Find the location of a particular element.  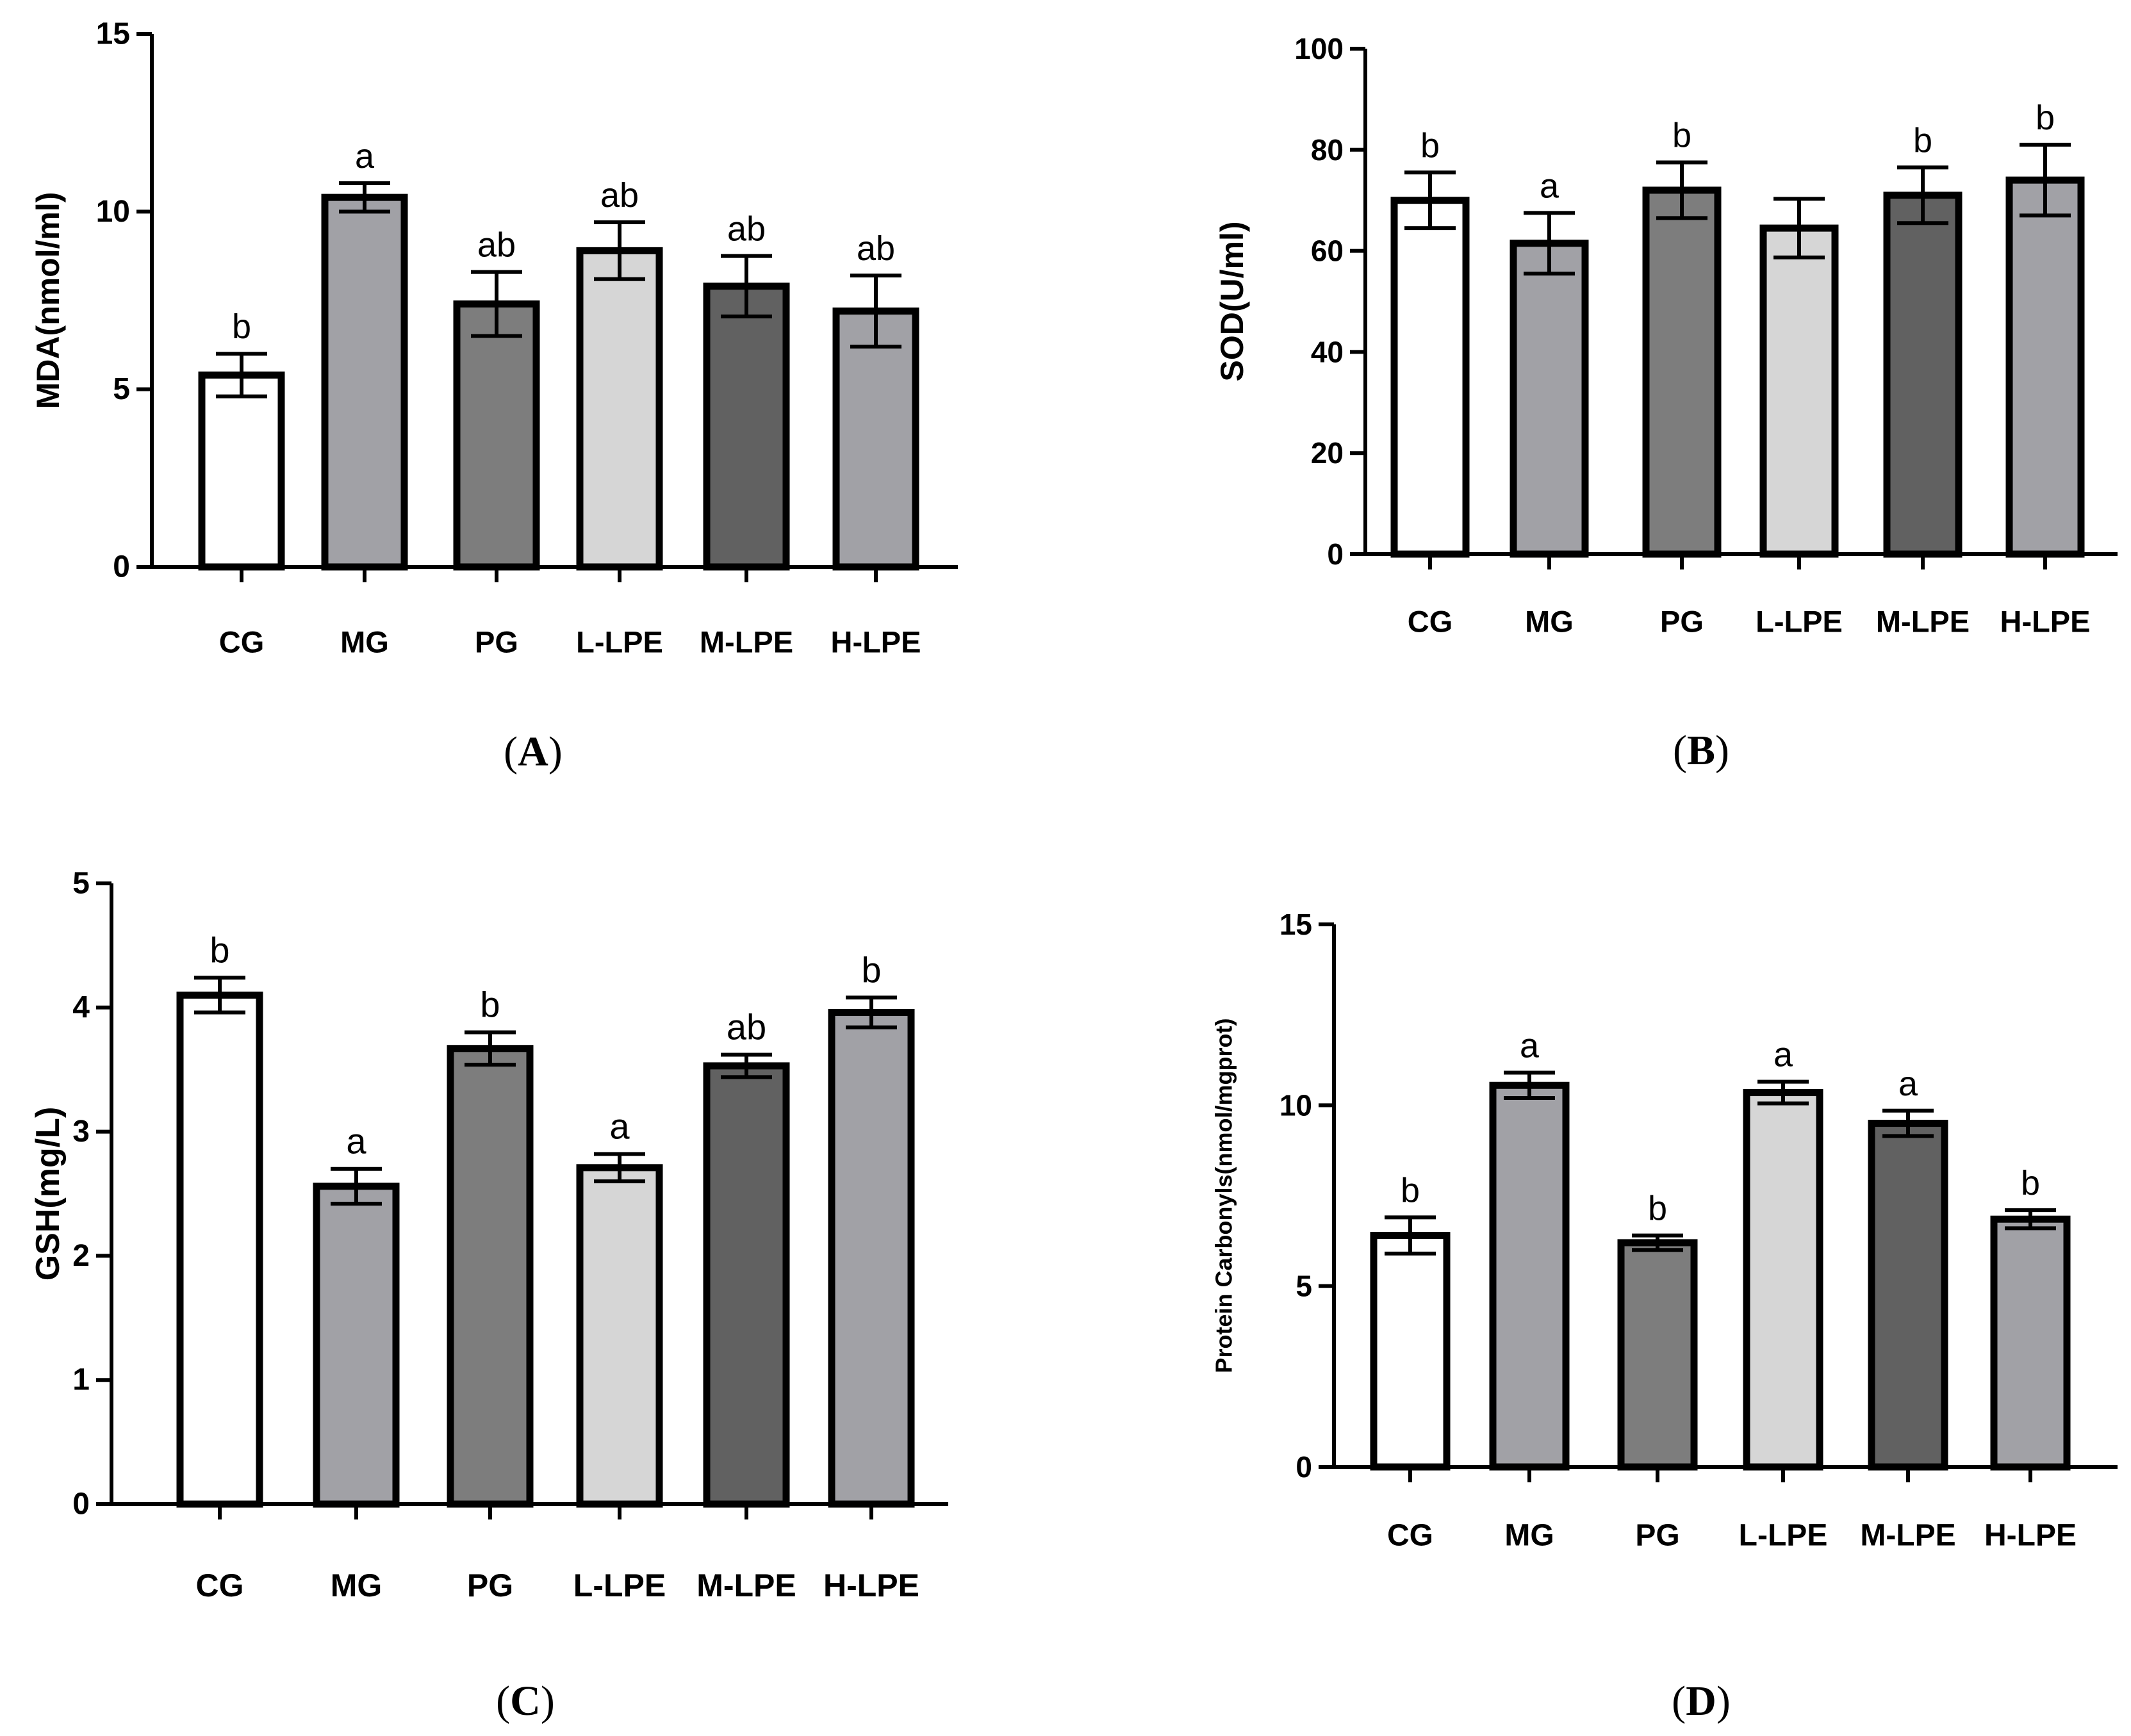

y-tick-label: 3 is located at coordinates (81, 1132).